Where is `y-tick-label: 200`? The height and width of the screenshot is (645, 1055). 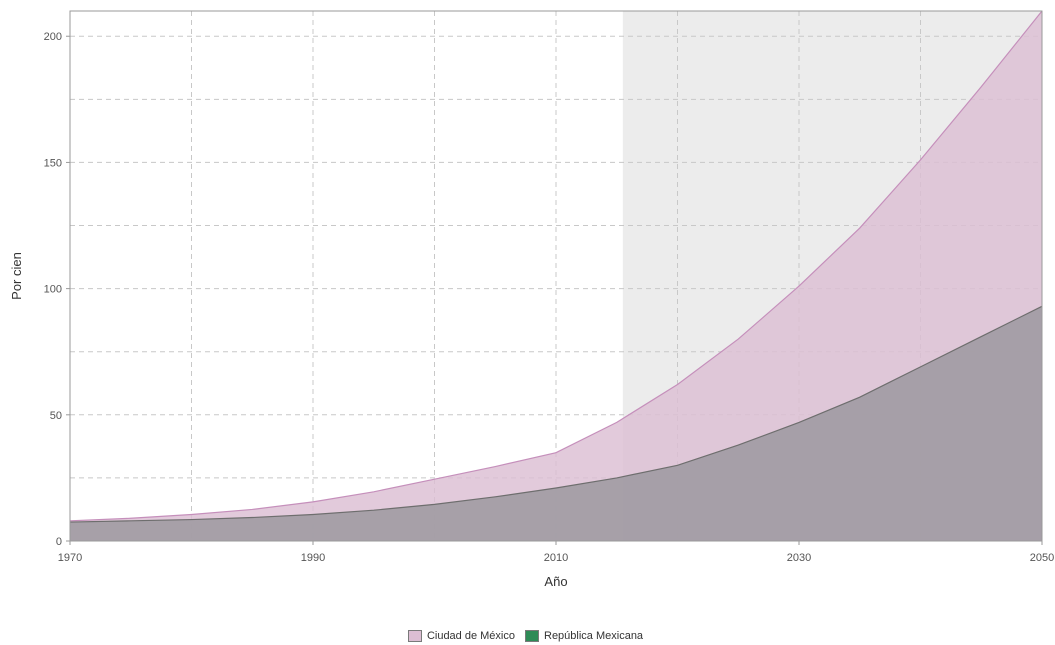
y-tick-label: 200 is located at coordinates (53, 37).